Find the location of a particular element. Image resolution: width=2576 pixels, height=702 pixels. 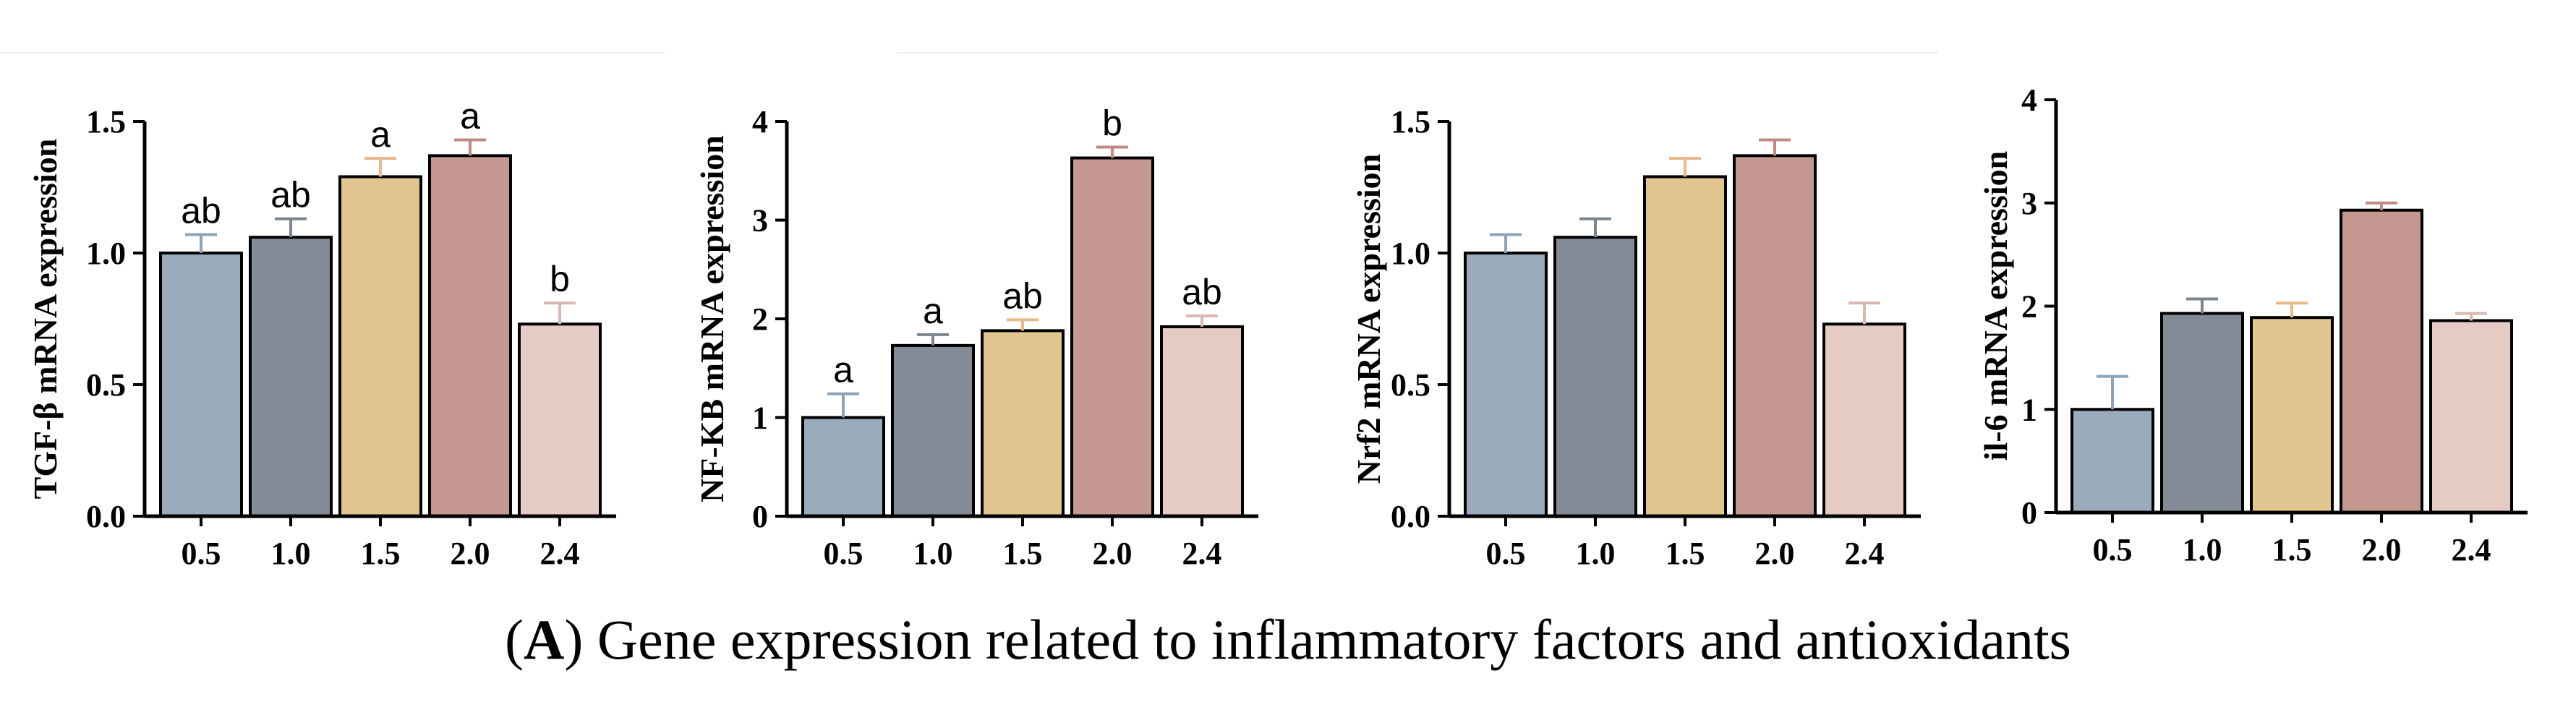

caption-close-paren: ) is located at coordinates (574, 640).